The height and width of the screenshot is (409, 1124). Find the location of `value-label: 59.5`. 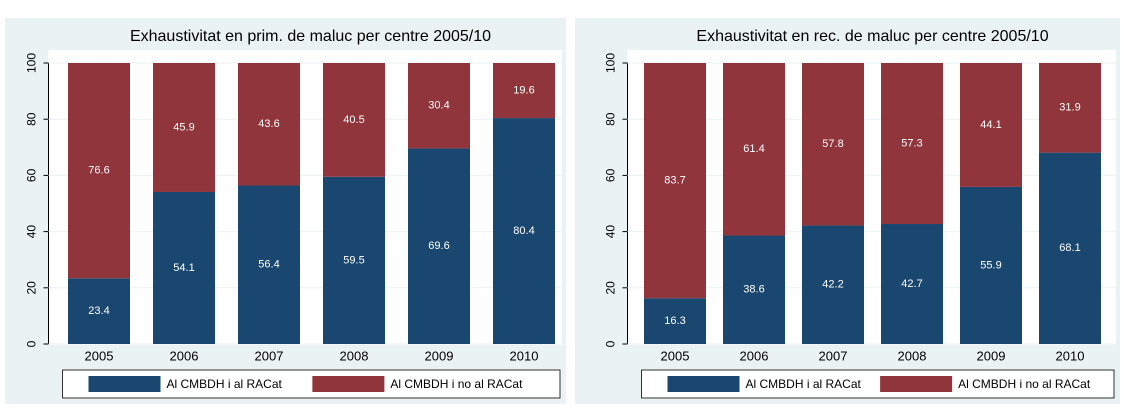

value-label: 59.5 is located at coordinates (353, 260).